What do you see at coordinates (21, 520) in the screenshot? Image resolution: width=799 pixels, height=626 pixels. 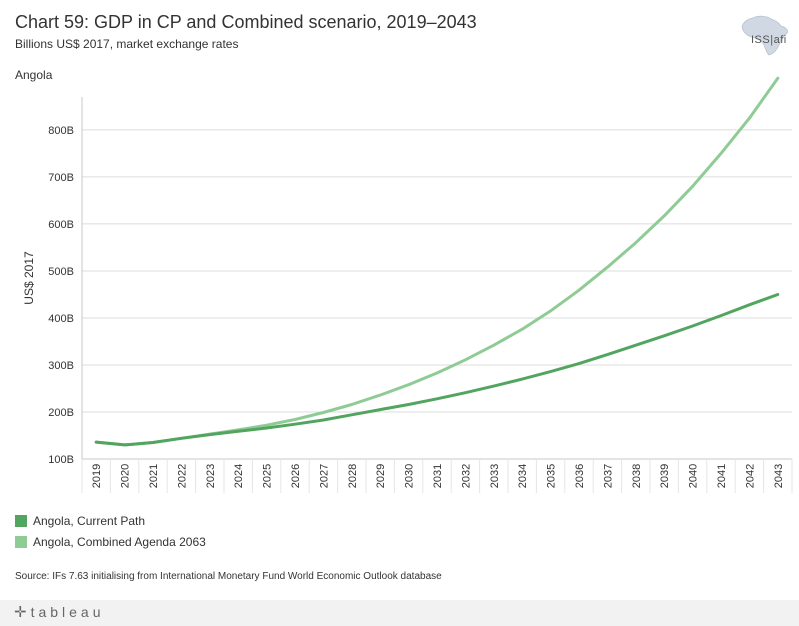 I see `legend-swatch-current-path` at bounding box center [21, 520].